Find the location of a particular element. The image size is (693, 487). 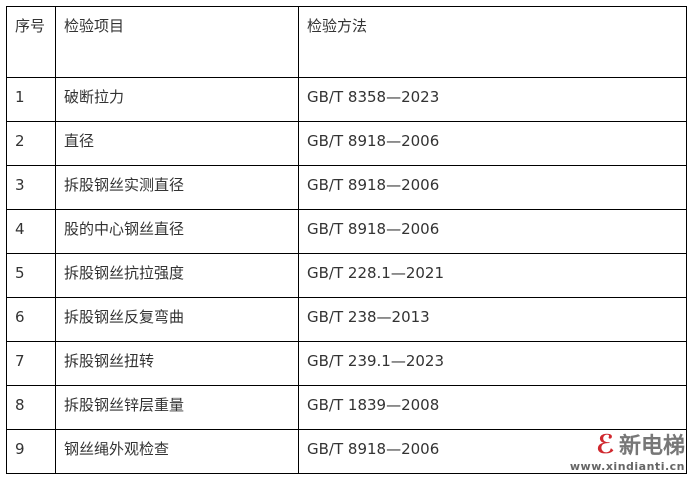

table-row: 2 直径 GB/T 8918—2006 is located at coordinates (346, 143).